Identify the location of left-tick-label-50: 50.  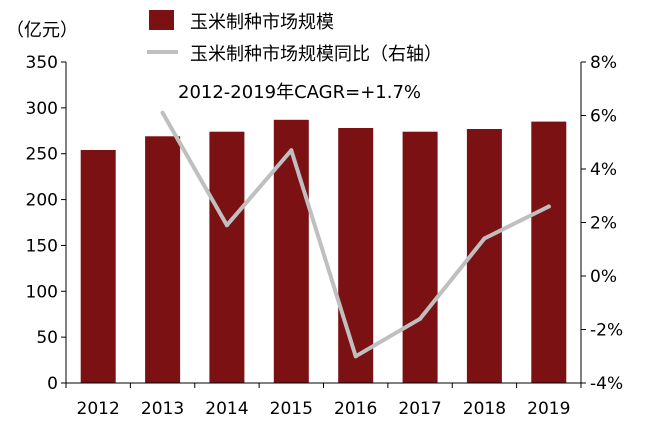
(47, 338).